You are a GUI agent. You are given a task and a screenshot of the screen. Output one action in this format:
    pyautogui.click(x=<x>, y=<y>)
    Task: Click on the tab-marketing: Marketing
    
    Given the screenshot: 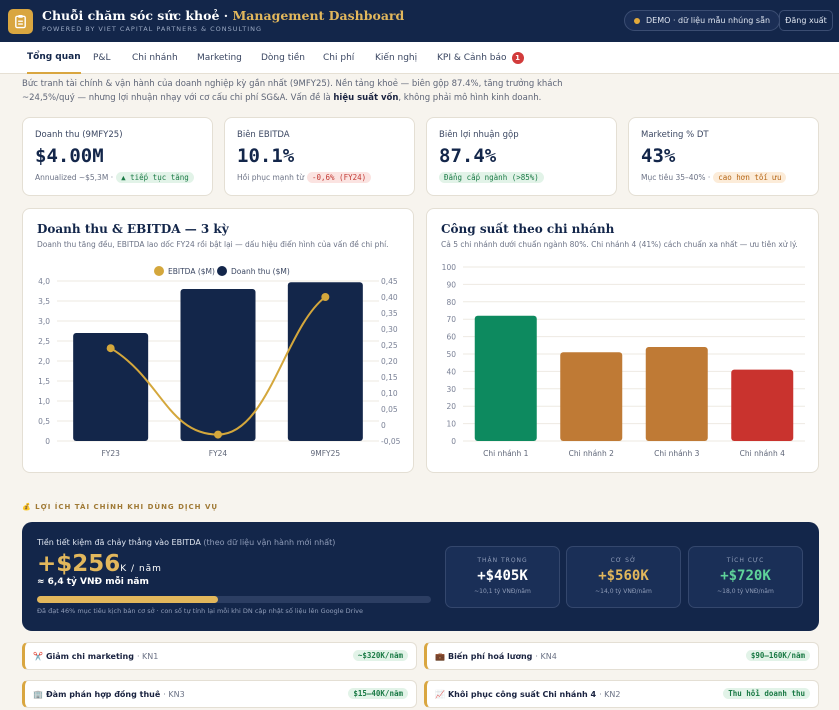 What is the action you would take?
    pyautogui.click(x=219, y=58)
    